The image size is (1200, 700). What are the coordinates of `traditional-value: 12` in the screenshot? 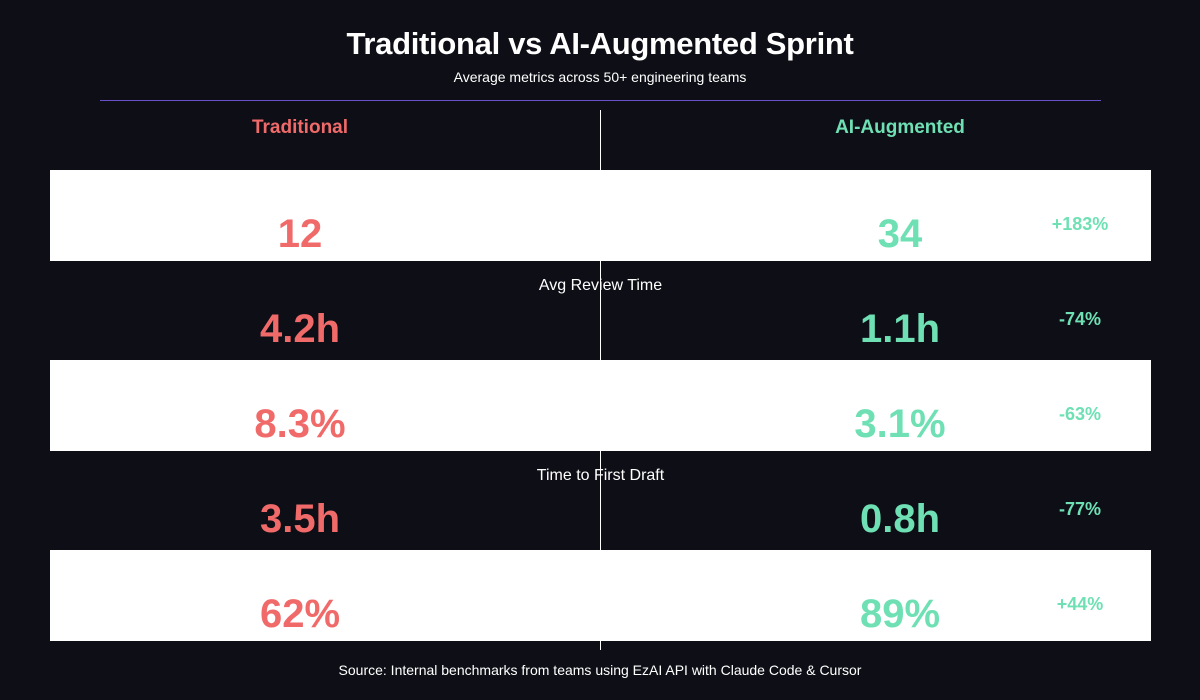 It's located at (300, 234).